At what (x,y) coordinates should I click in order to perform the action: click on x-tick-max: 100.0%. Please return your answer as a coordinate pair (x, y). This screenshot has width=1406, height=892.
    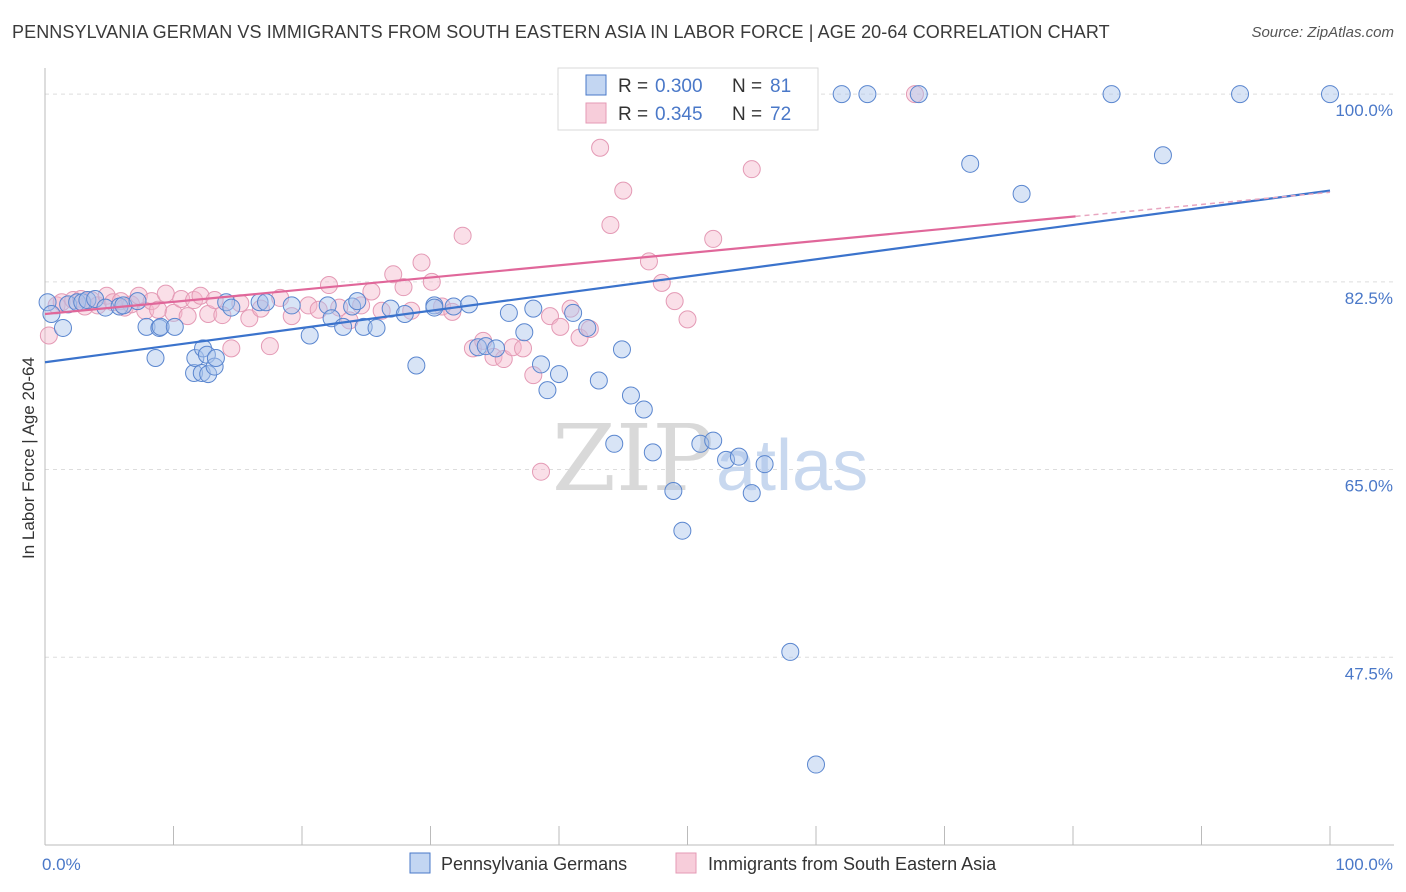
    Looking at the image, I should click on (1364, 864).